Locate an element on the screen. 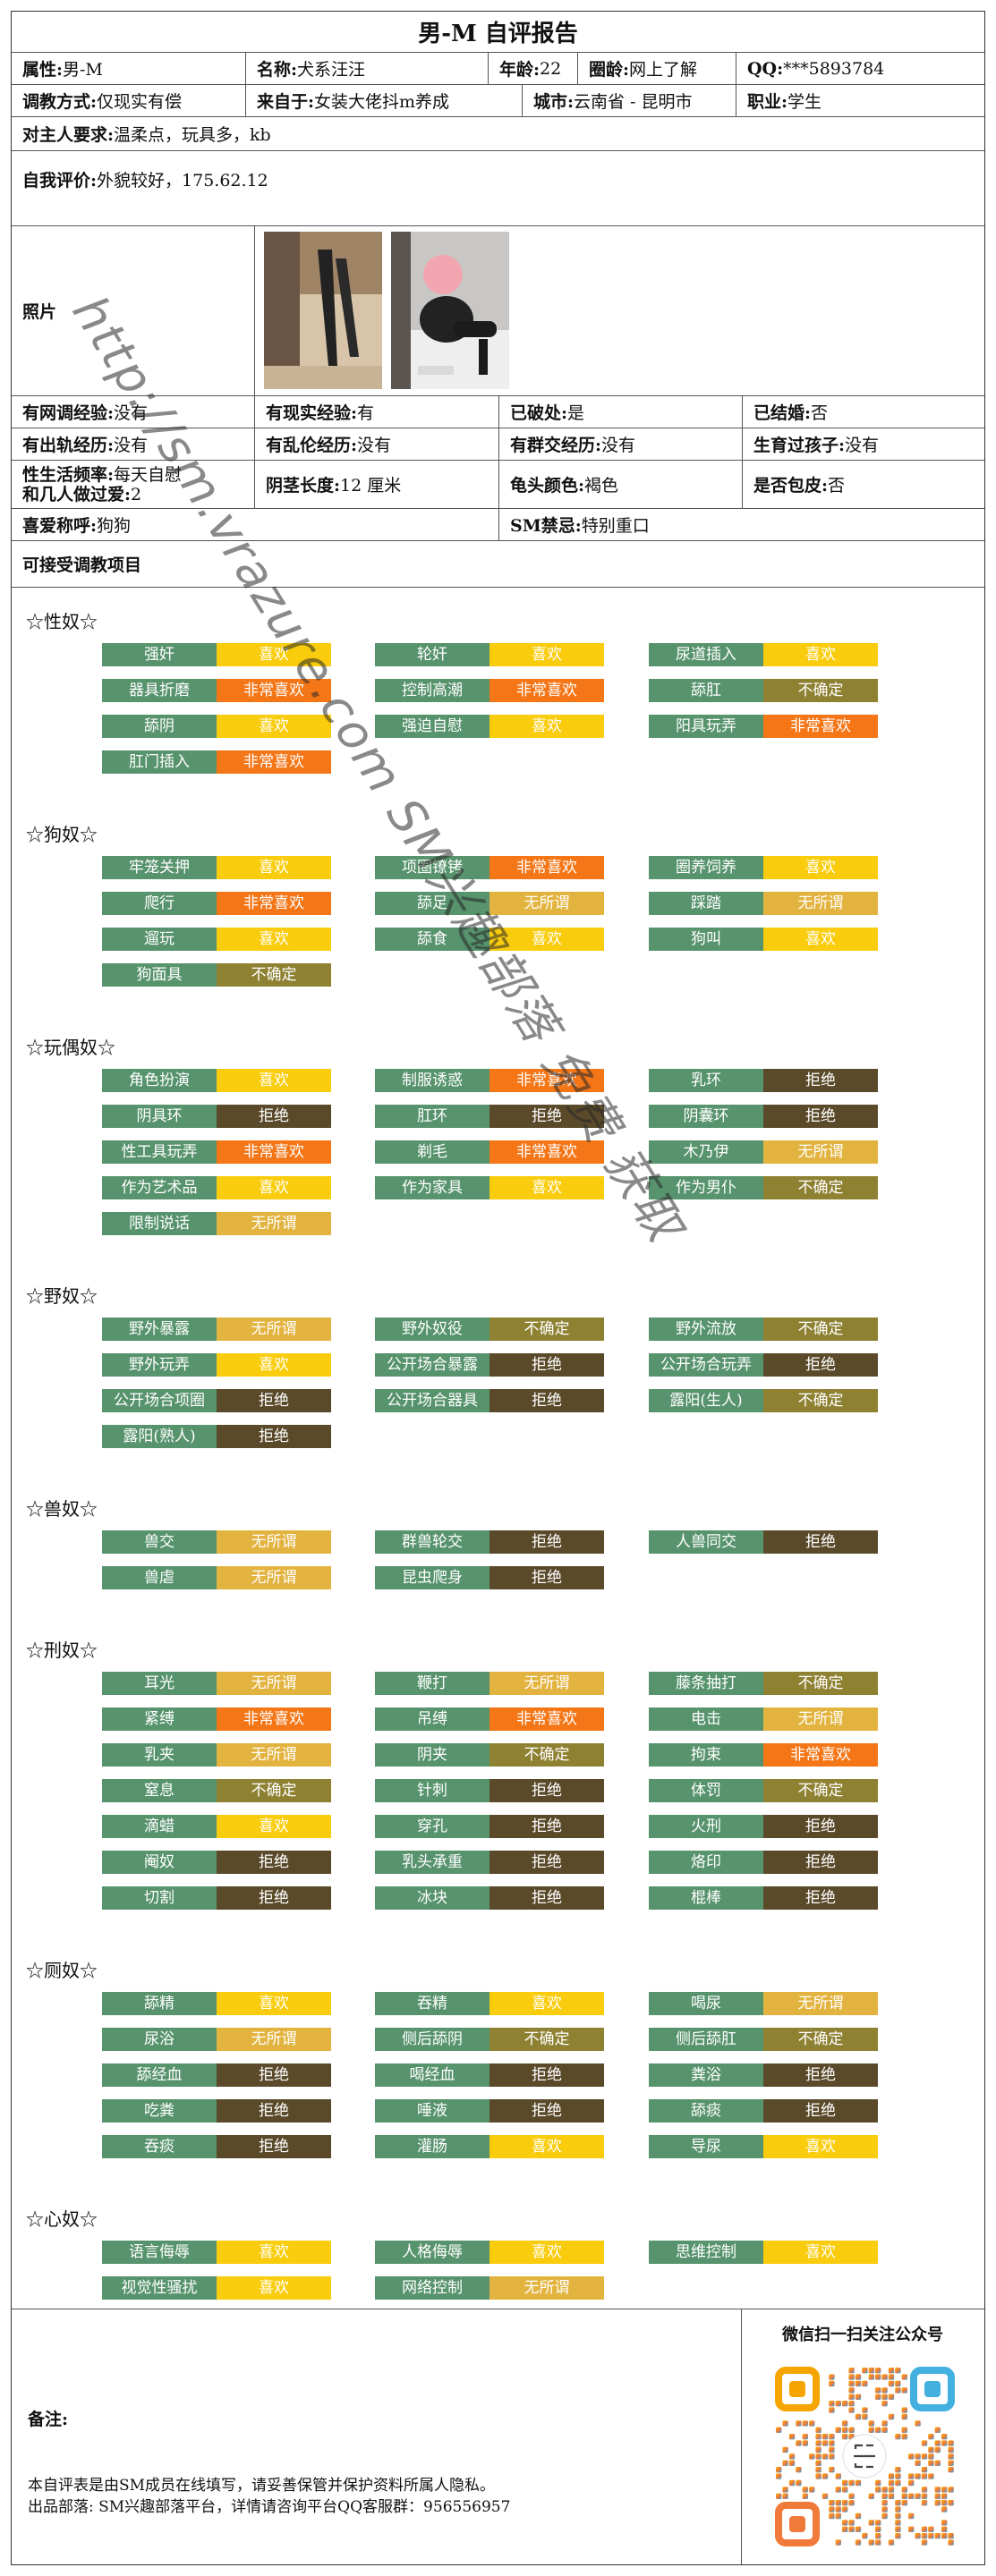  project-name: 舔经血 is located at coordinates (159, 2075).